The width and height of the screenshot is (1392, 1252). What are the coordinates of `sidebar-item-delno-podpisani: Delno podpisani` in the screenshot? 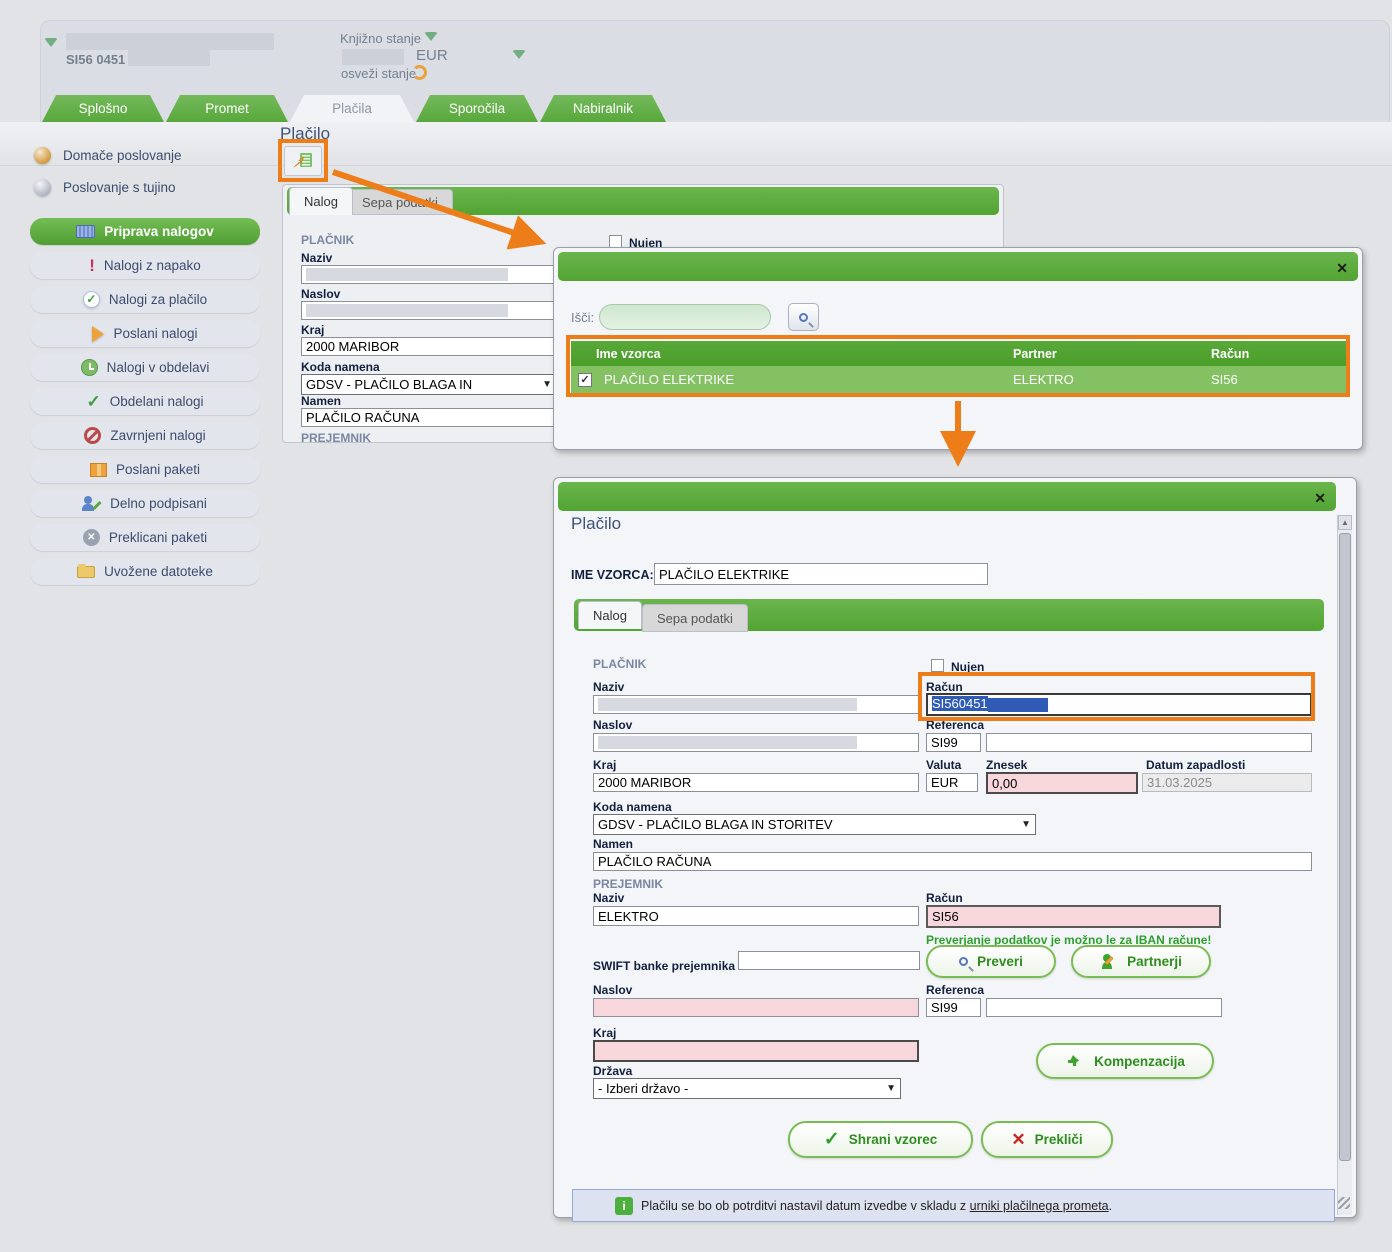 It's located at (145, 503).